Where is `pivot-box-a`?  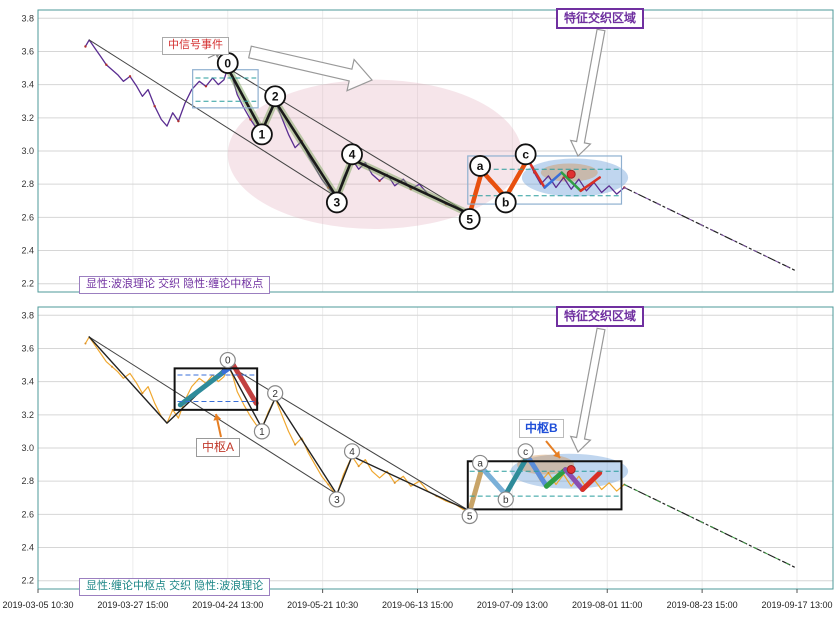
pivot-box-a is located at coordinates (216, 389).